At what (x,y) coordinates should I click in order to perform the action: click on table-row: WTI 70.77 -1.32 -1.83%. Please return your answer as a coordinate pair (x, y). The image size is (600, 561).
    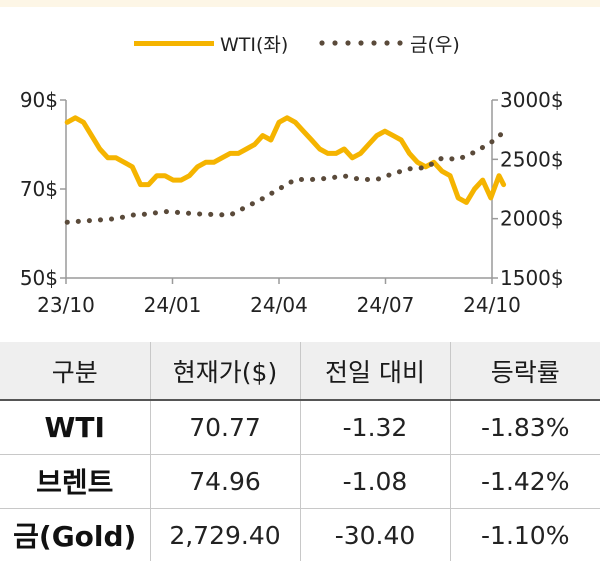
    Looking at the image, I should click on (300, 427).